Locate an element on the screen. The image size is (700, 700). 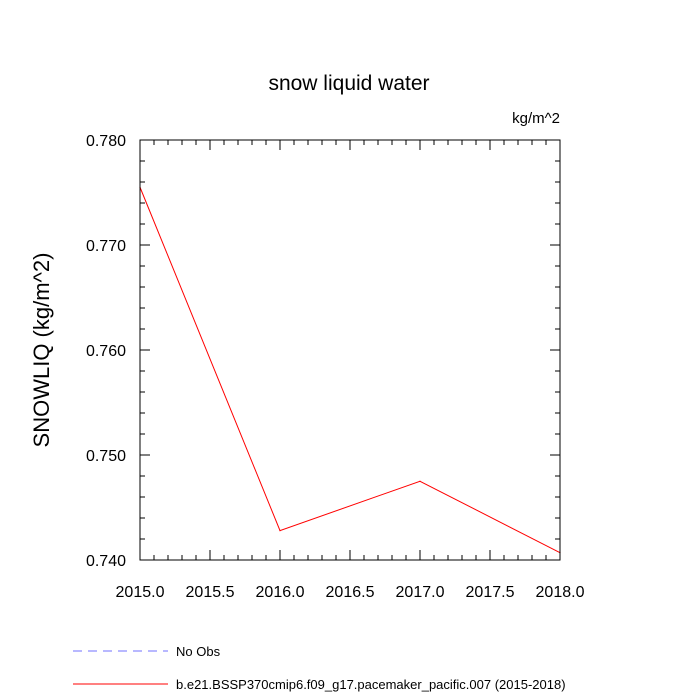
y-tick-label: 0.760 is located at coordinates (106, 351).